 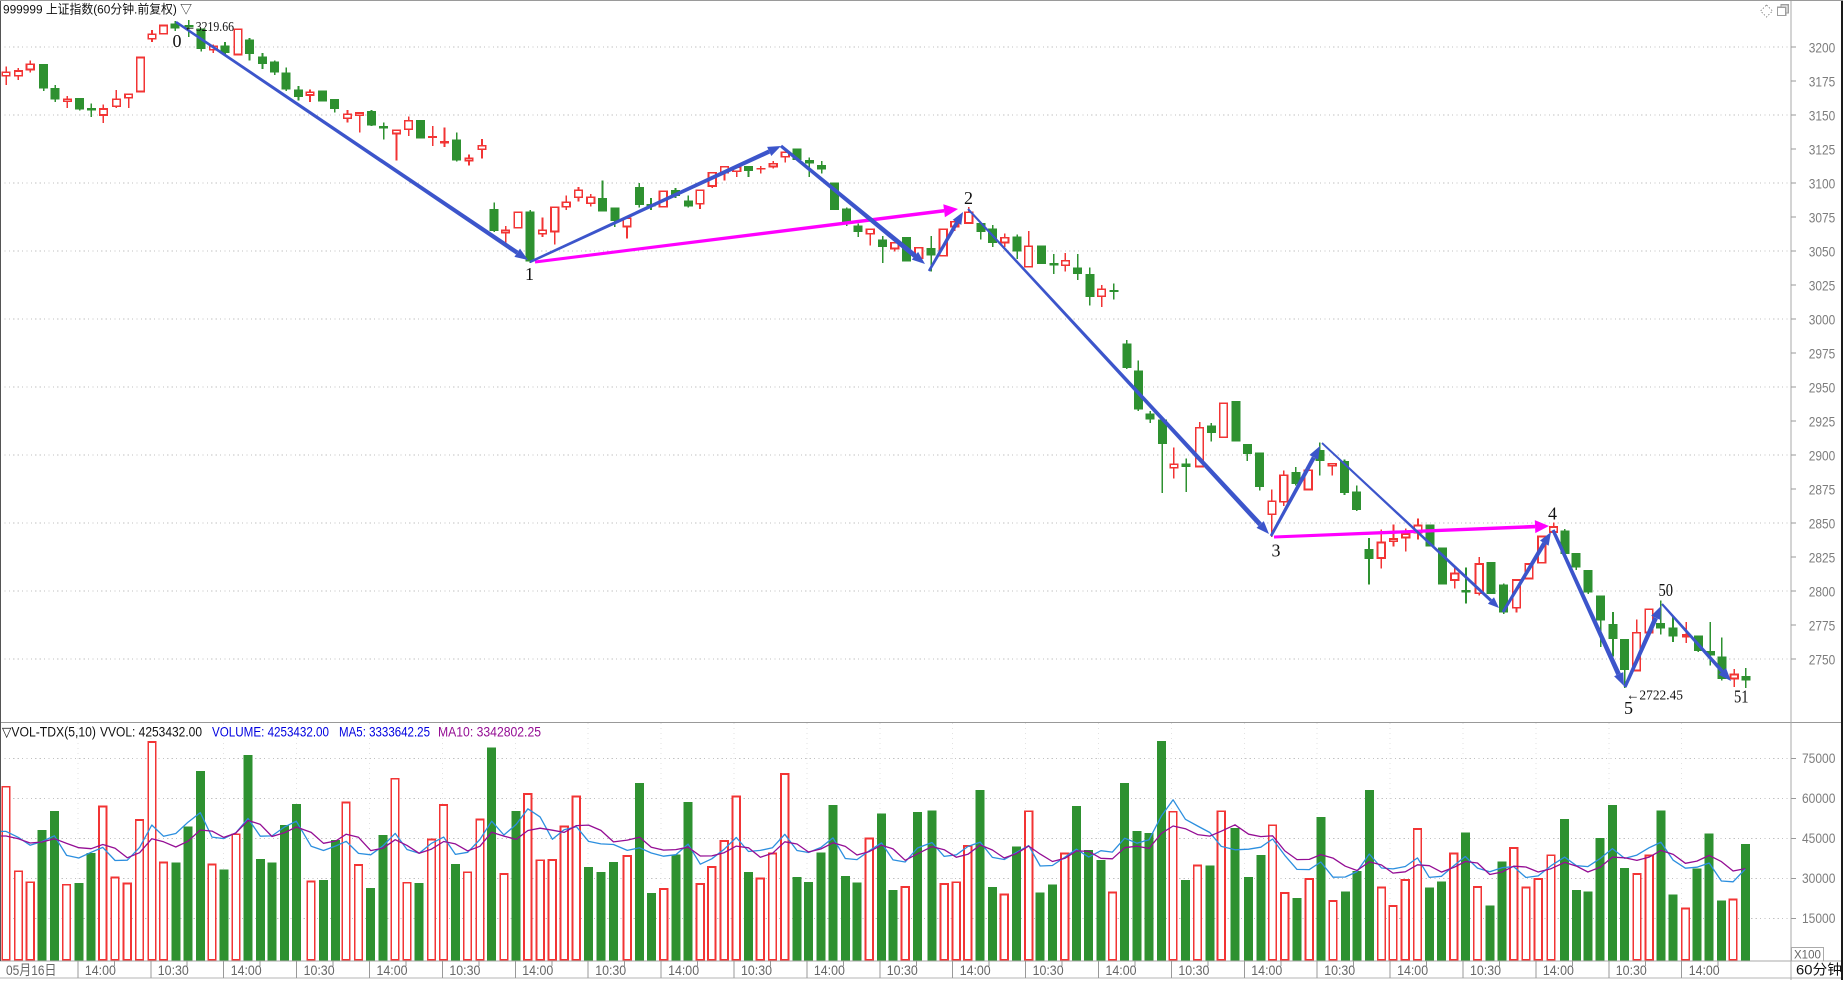 I want to click on svg-text: 2975, so click(x=1822, y=354).